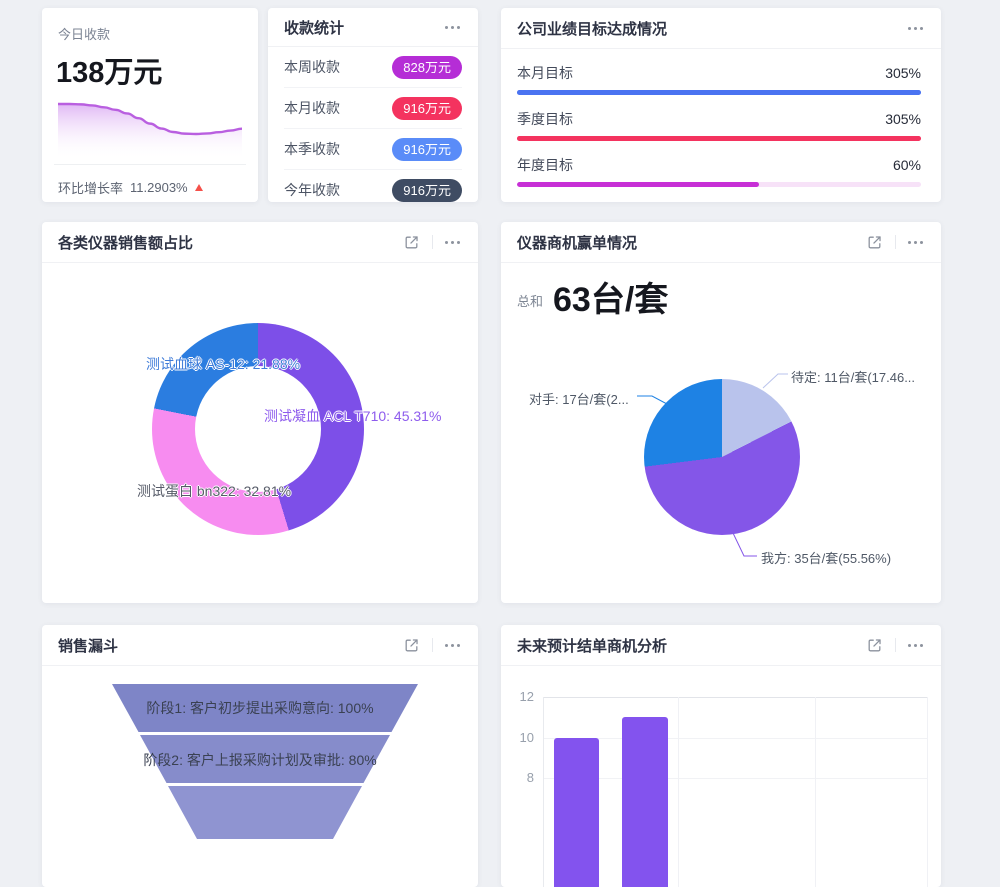 This screenshot has width=1000, height=887. What do you see at coordinates (610, 296) in the screenshot?
I see `total-value: 63台/套` at bounding box center [610, 296].